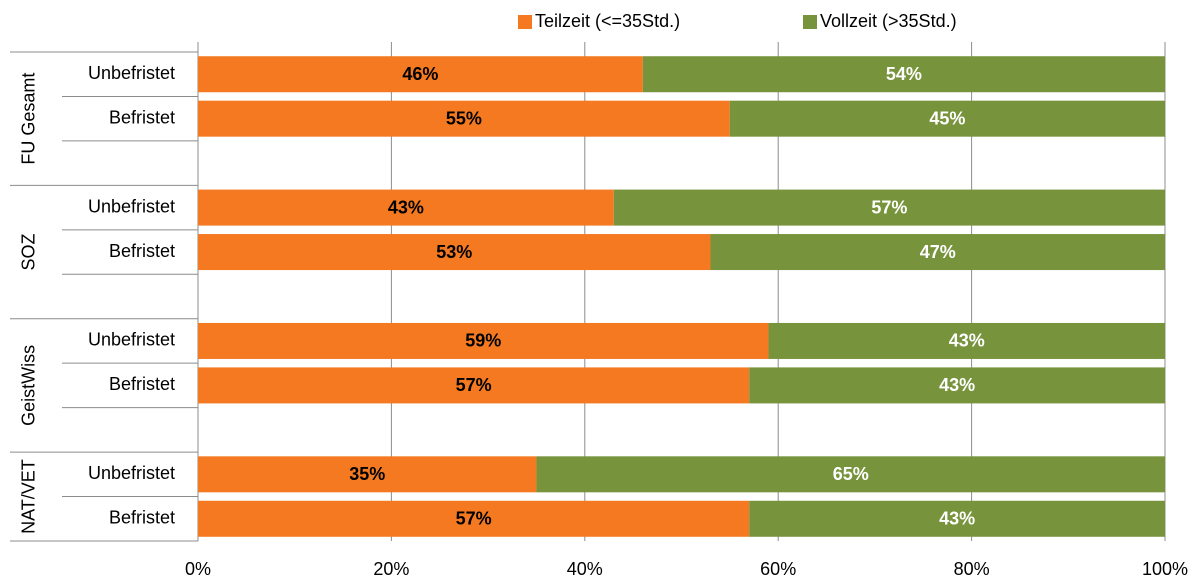 The height and width of the screenshot is (584, 1202). I want to click on value-label: 55%, so click(464, 118).